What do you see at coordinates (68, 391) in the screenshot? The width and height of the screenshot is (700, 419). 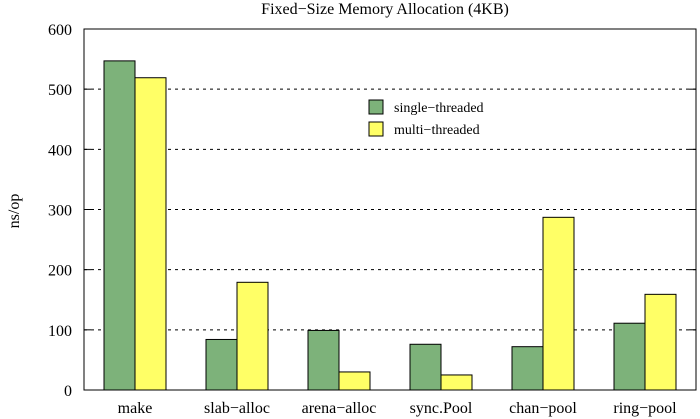 I see `y-tick-label: 0` at bounding box center [68, 391].